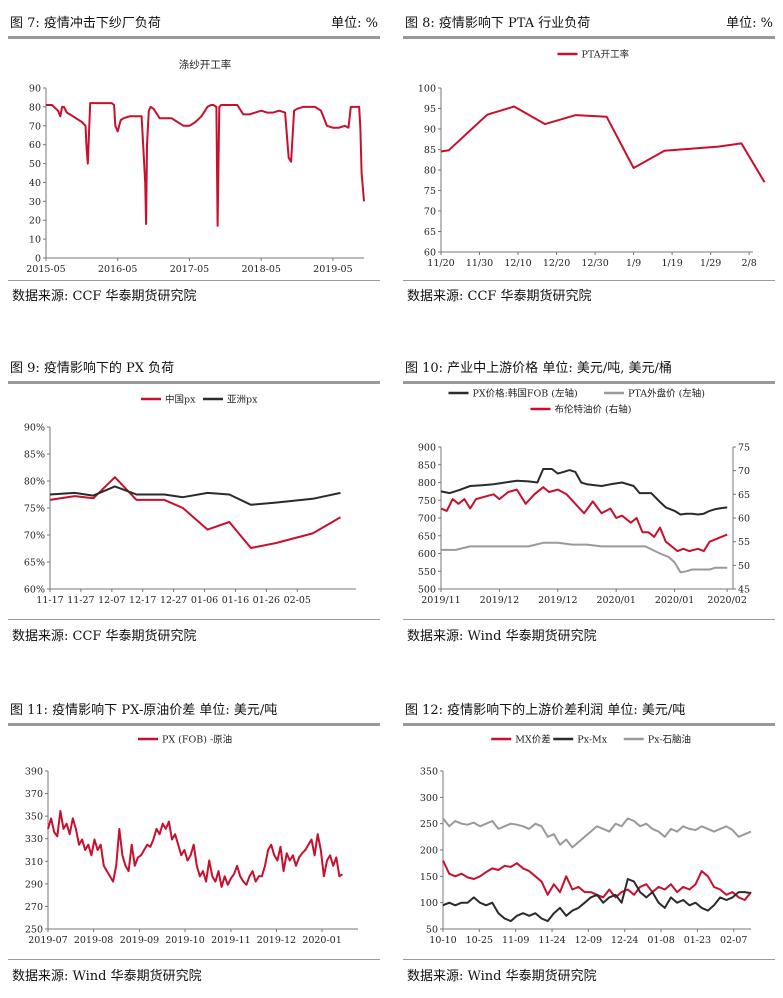 This screenshot has height=998, width=783. I want to click on x-tick-label: 01-06, so click(204, 600).